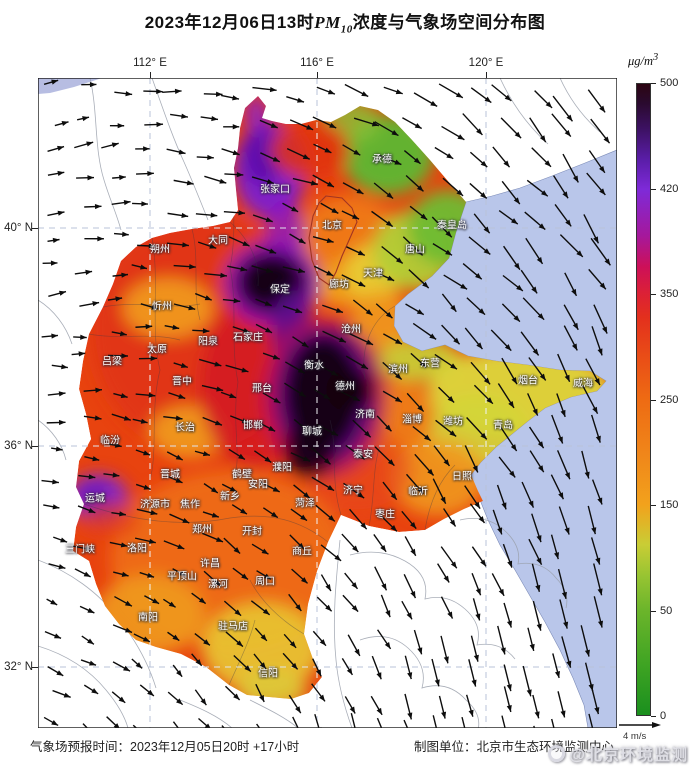 Image resolution: width=690 pixels, height=767 pixels. What do you see at coordinates (346, 29) in the screenshot?
I see `title-pollutant-subscript: 10` at bounding box center [346, 29].